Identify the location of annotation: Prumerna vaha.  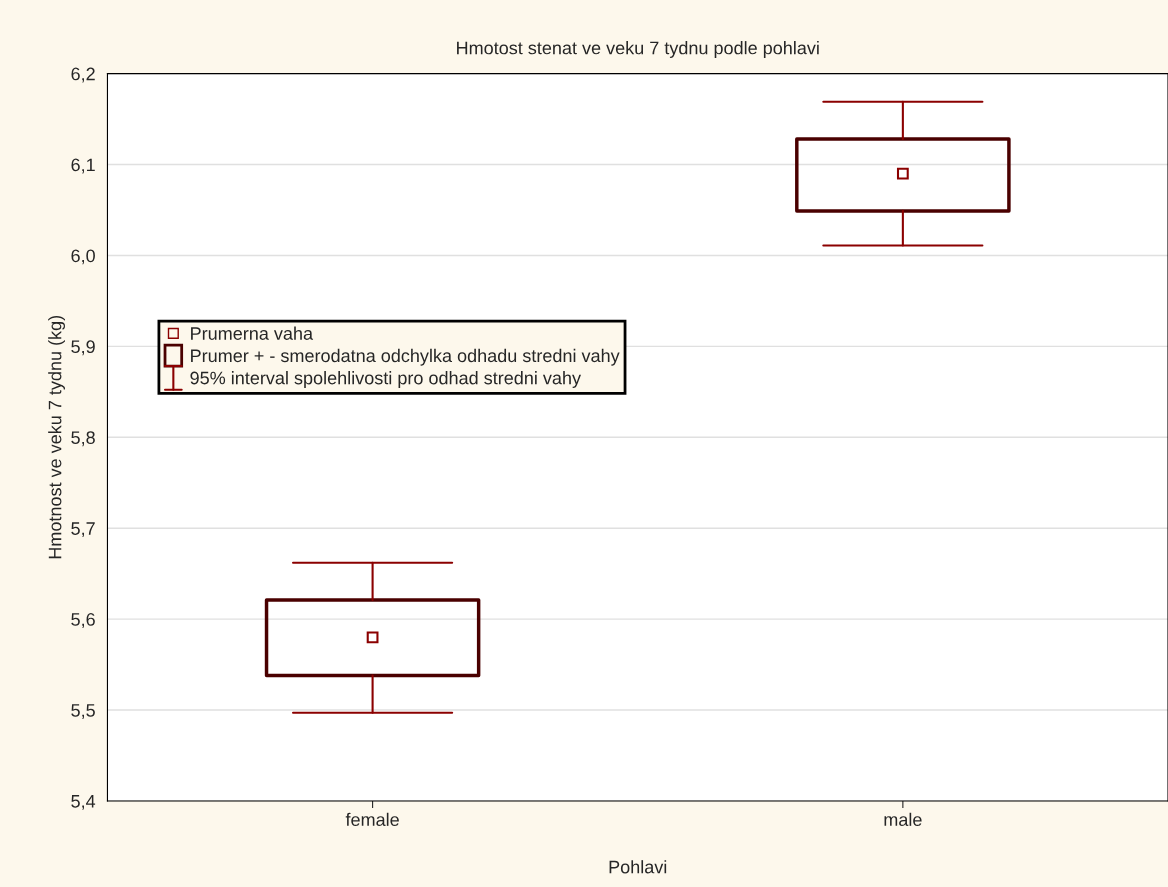
(252, 333).